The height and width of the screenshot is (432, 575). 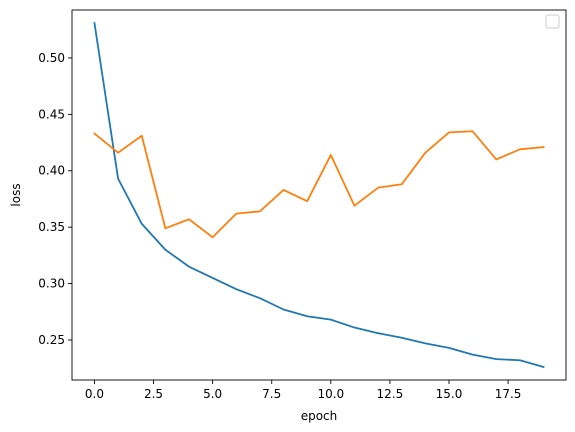 What do you see at coordinates (153, 394) in the screenshot?
I see `x-tick-label: 2.5` at bounding box center [153, 394].